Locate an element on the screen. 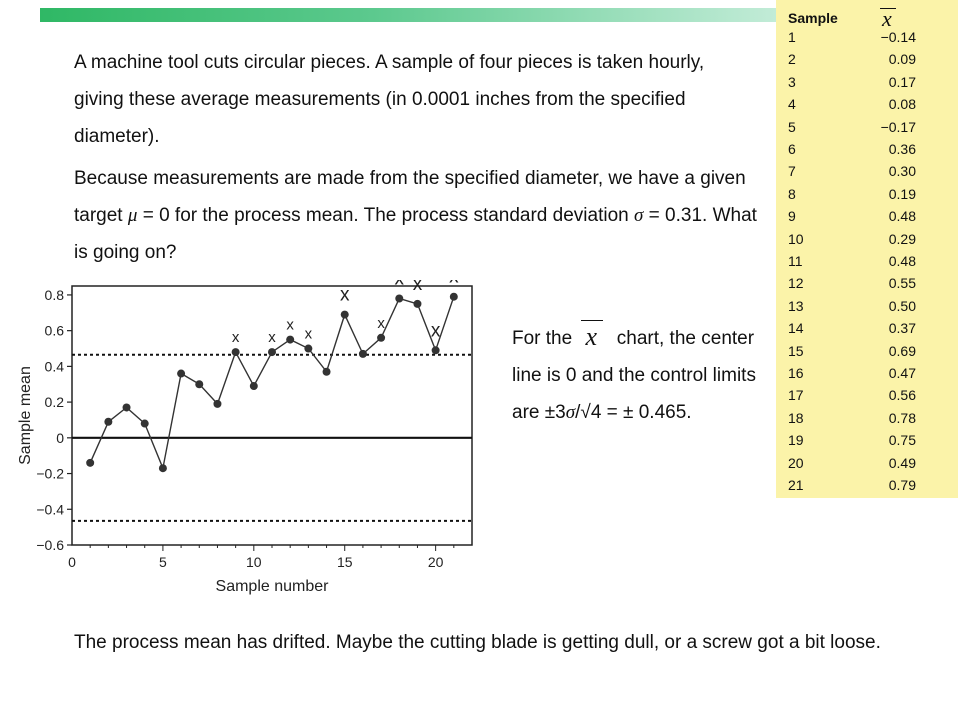 Image resolution: width=960 pixels, height=720 pixels. table-cell-sample: 6 is located at coordinates (792, 149).